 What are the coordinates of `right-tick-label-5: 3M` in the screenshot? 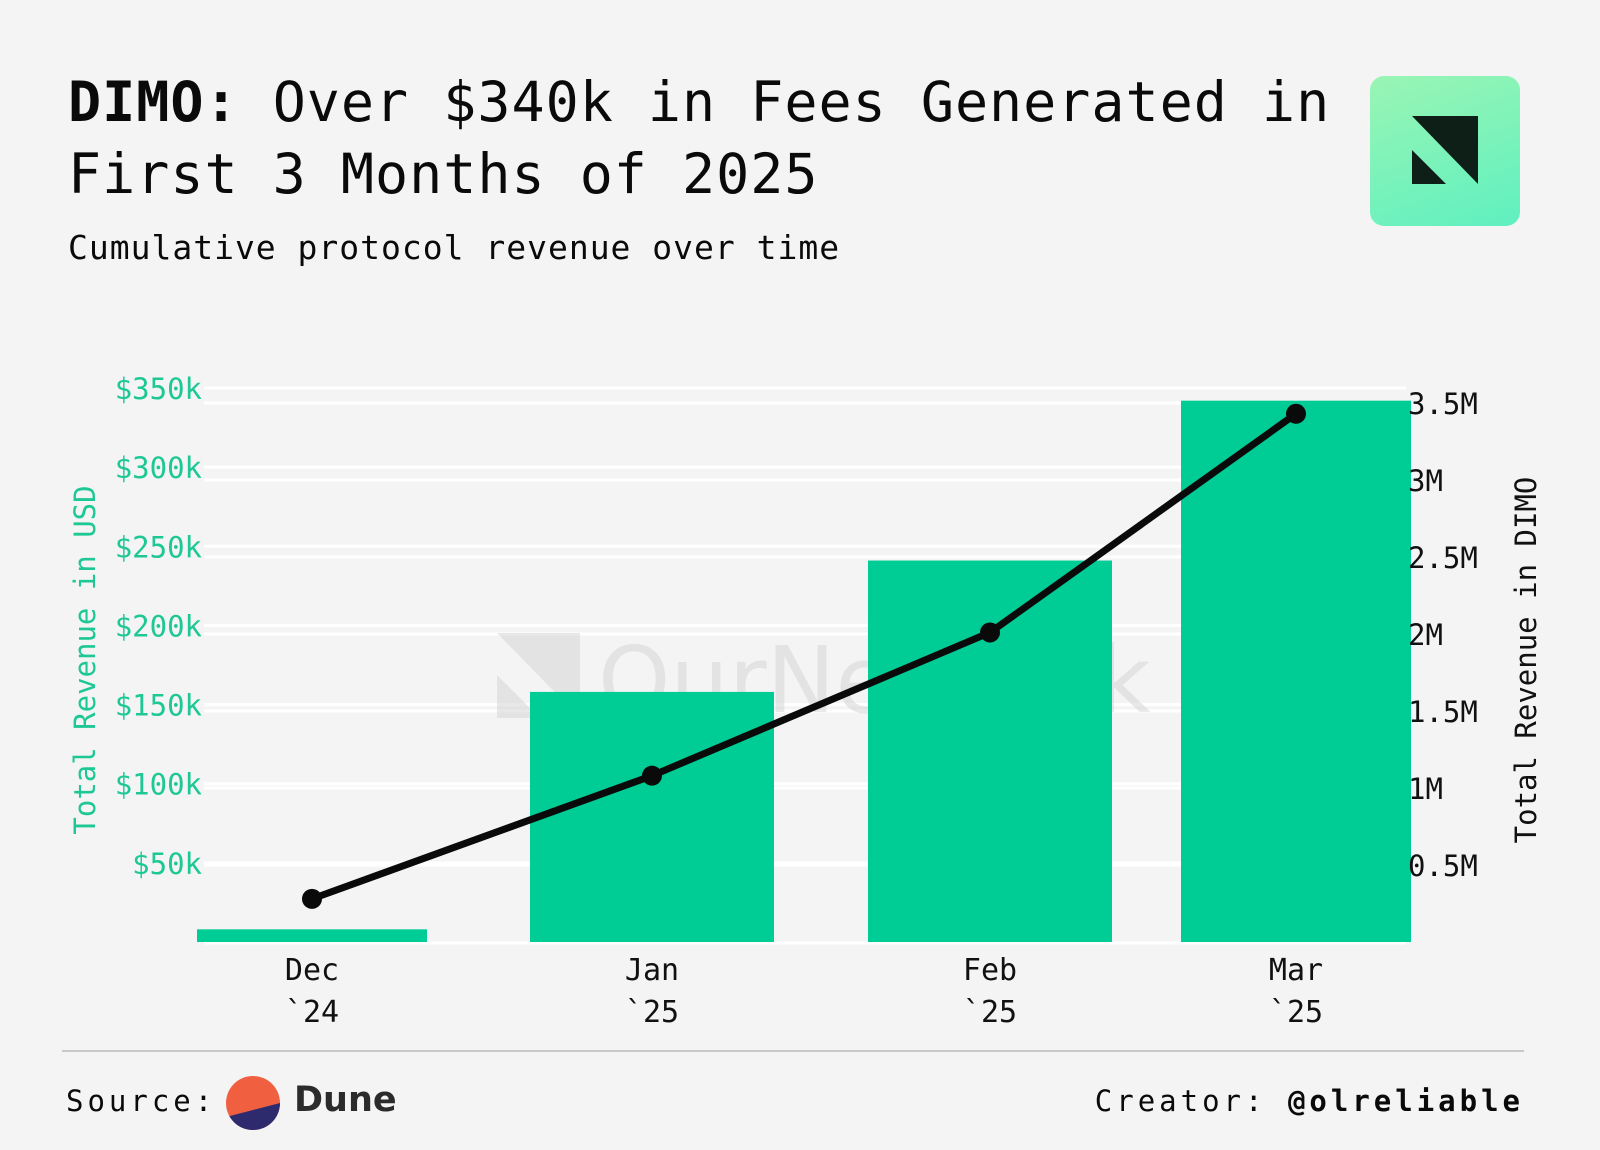 It's located at (1425, 481).